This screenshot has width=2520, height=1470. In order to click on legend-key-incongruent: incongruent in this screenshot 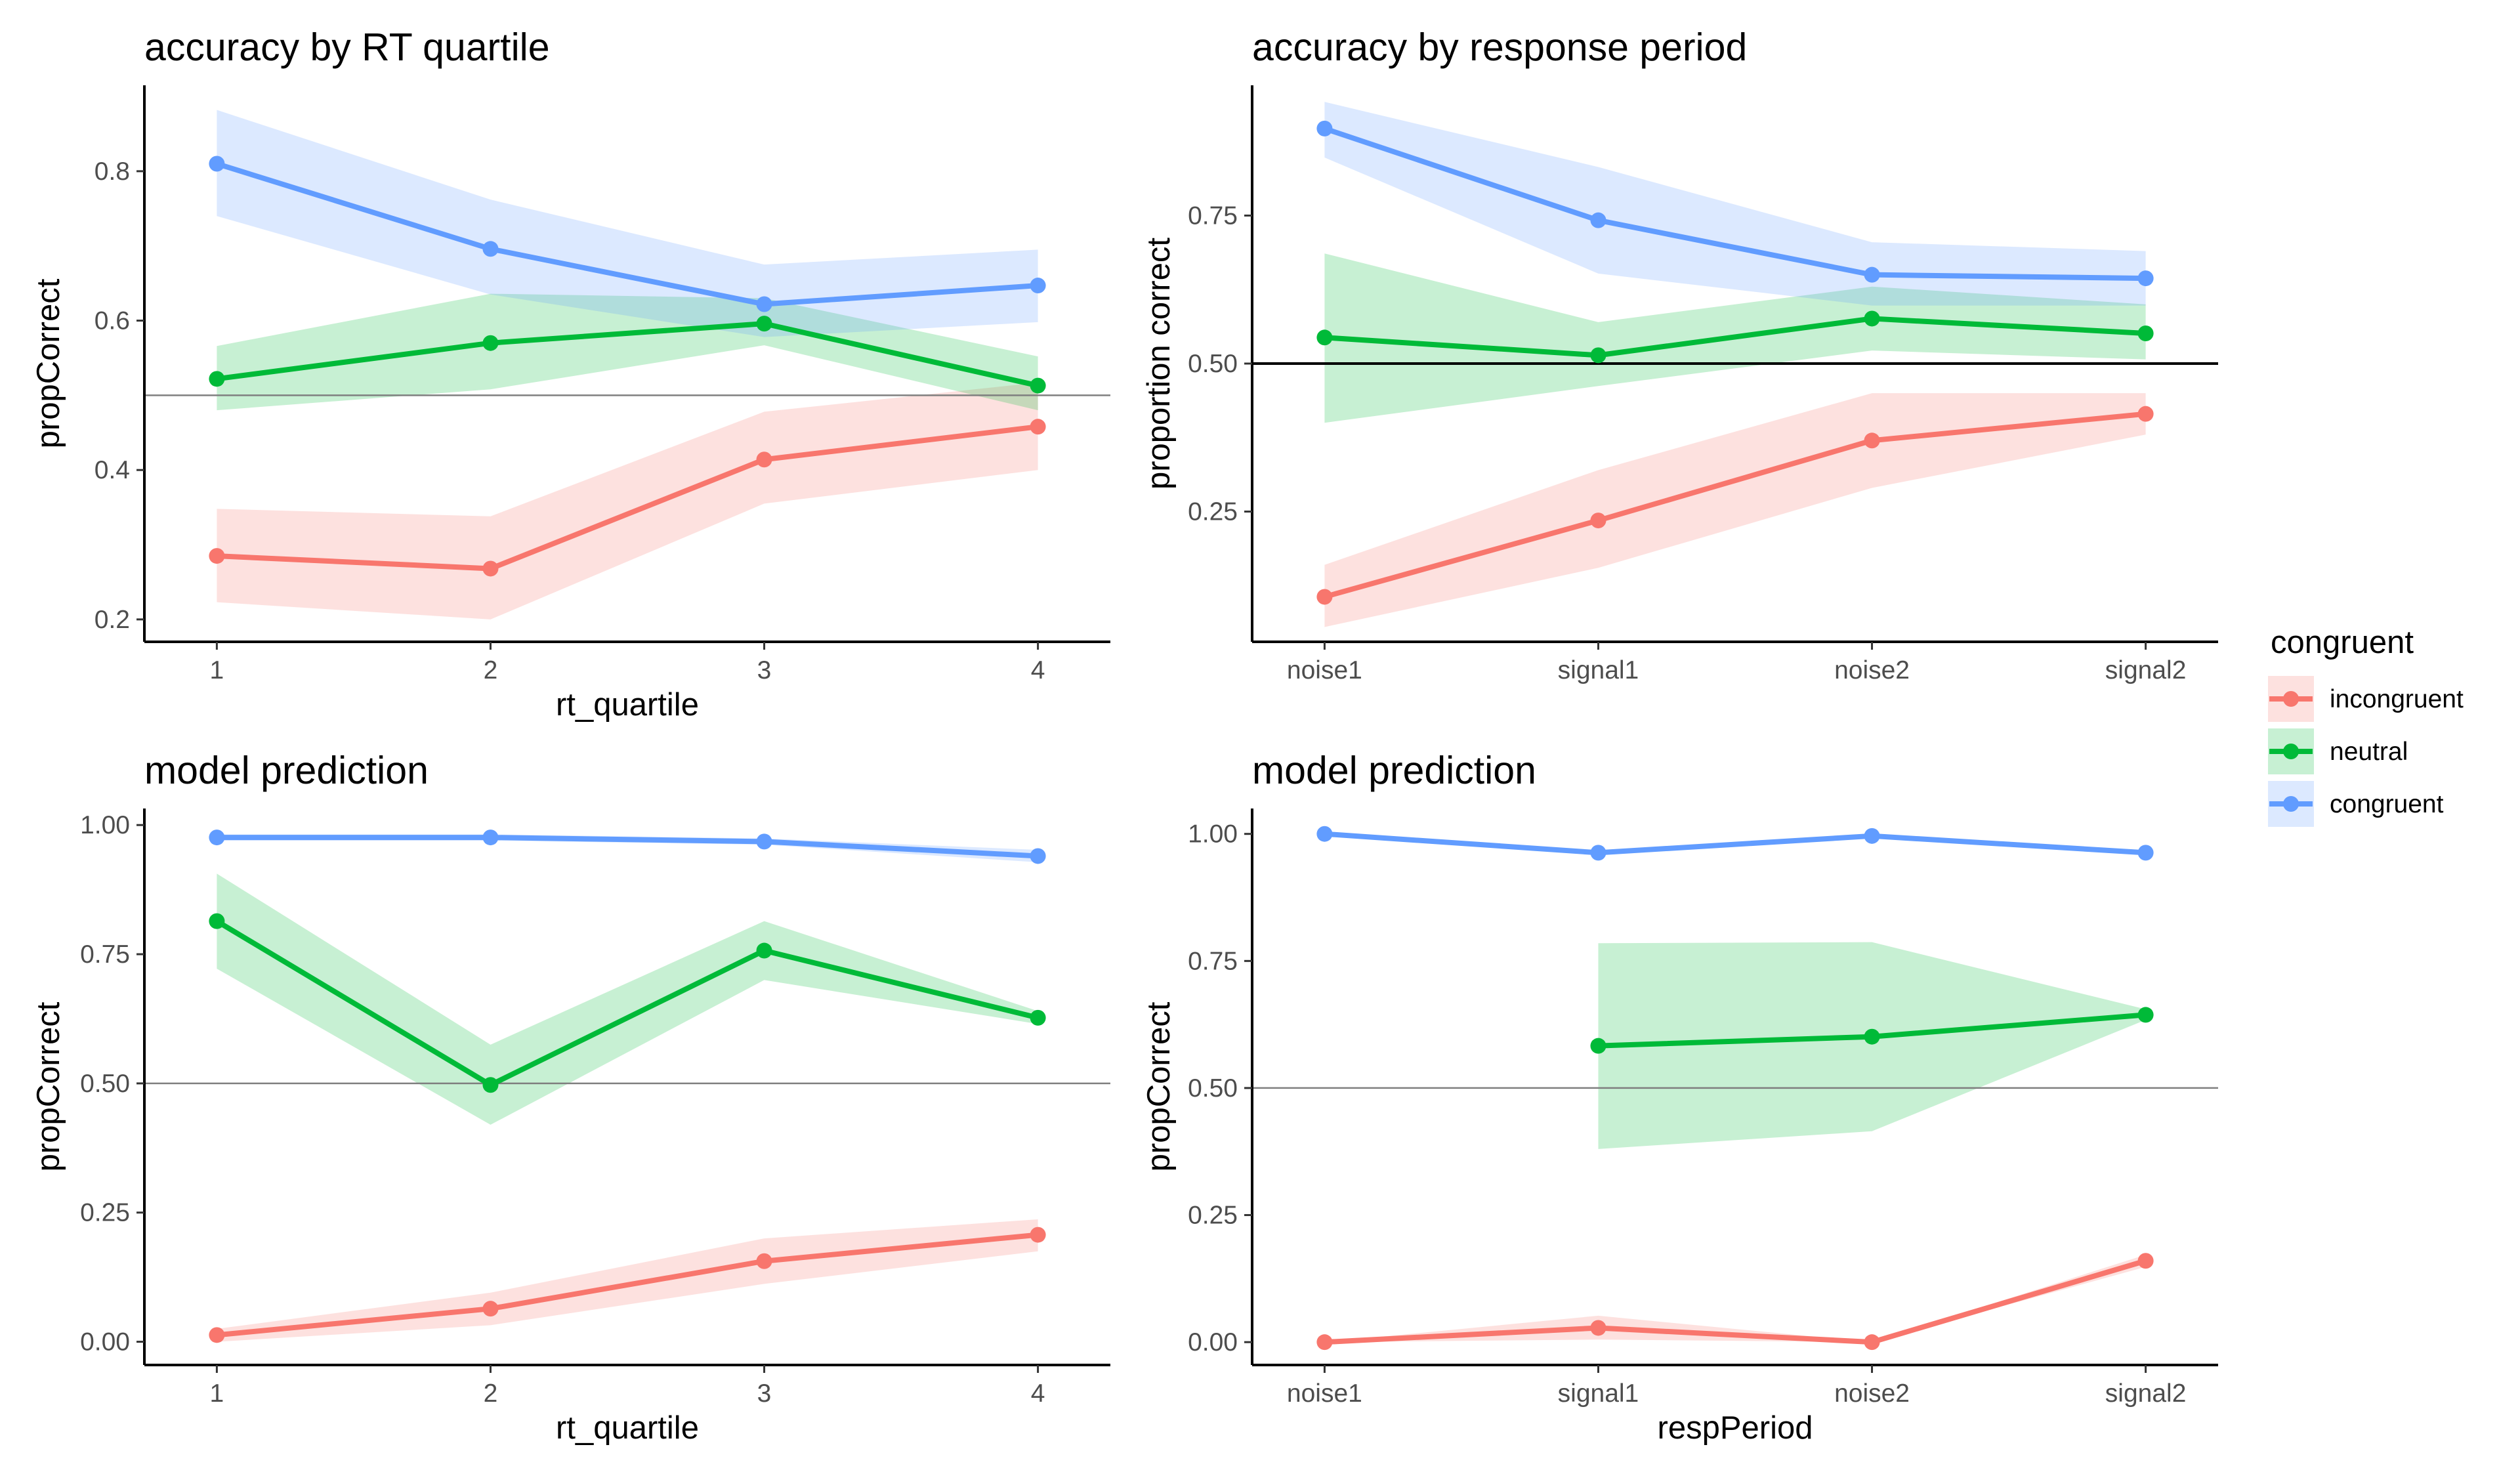, I will do `click(2366, 699)`.